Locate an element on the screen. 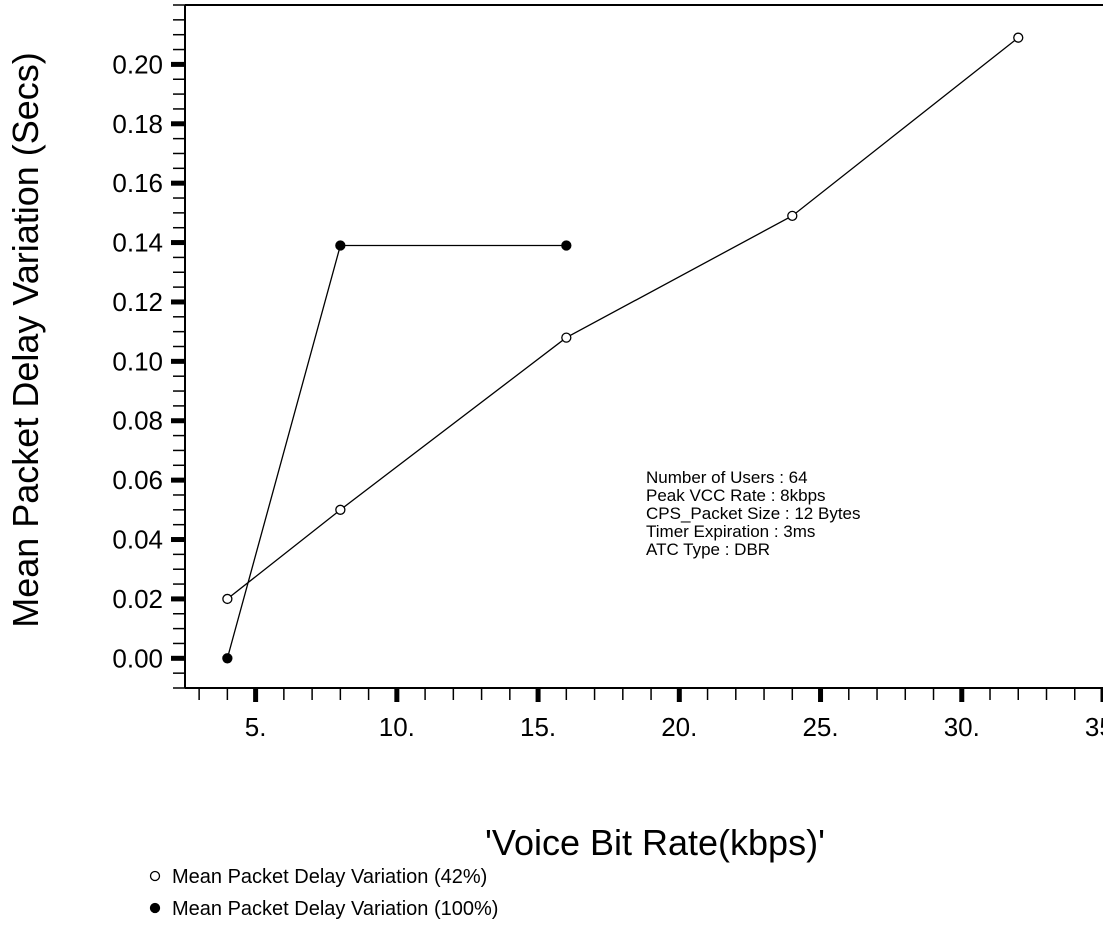  y-axis-title: Mean Packet Delay Variation (Secs) is located at coordinates (25, 340).